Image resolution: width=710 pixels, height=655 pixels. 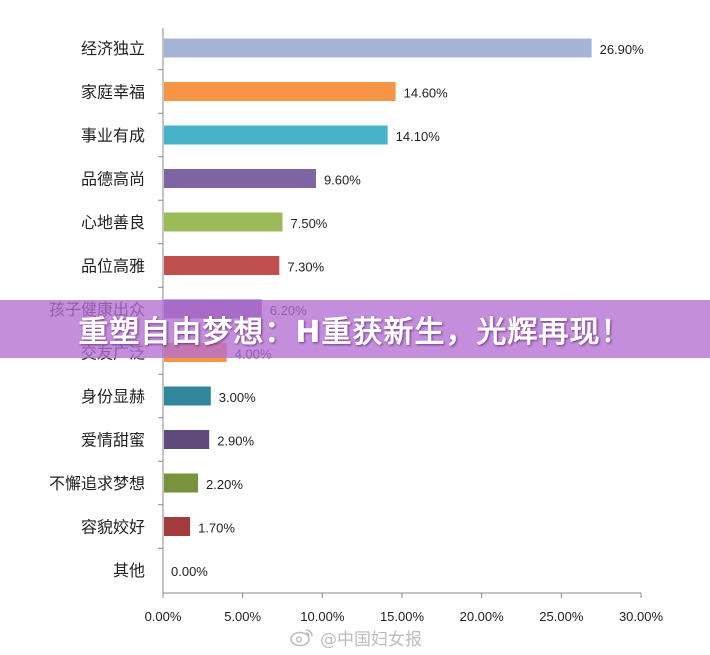 I want to click on value-label: 1.70%, so click(x=216, y=528).